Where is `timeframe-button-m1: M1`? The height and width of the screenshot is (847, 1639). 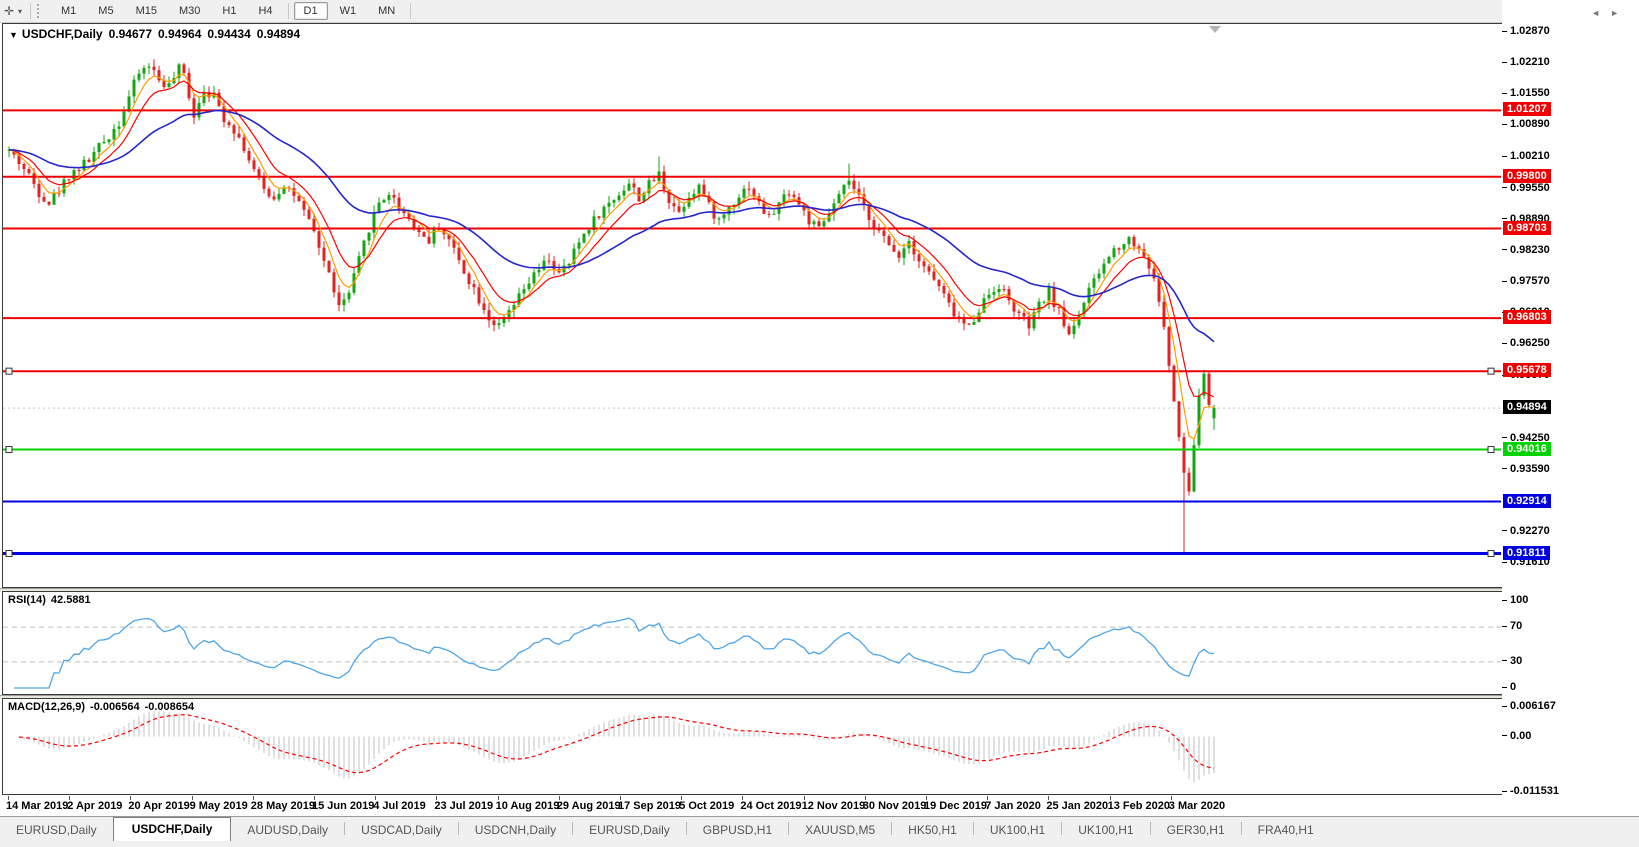
timeframe-button-m1: M1 is located at coordinates (69, 11).